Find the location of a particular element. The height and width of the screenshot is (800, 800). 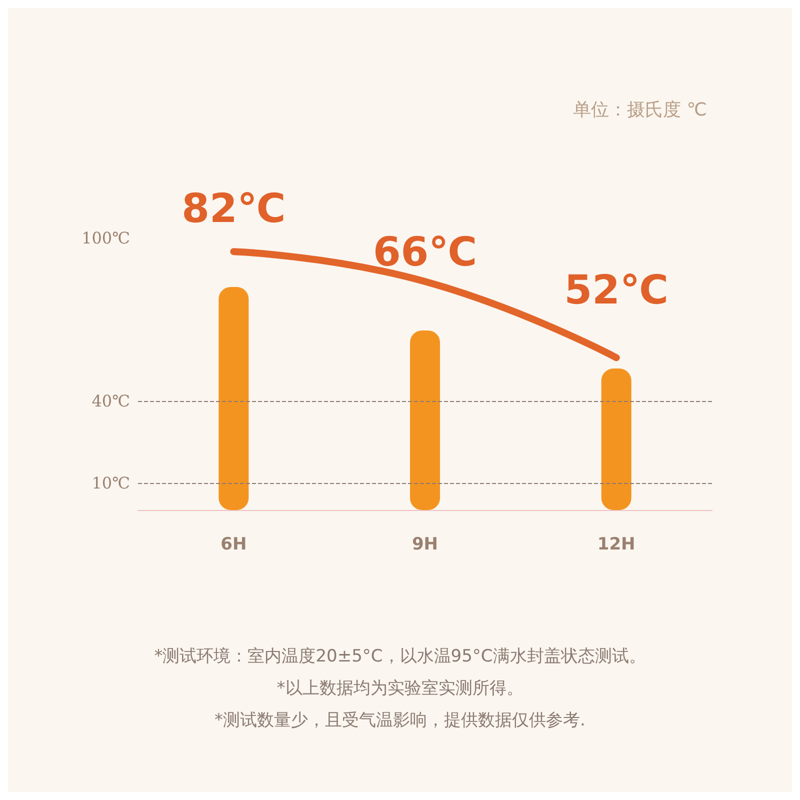

x-tick-label: 9H is located at coordinates (425, 544).